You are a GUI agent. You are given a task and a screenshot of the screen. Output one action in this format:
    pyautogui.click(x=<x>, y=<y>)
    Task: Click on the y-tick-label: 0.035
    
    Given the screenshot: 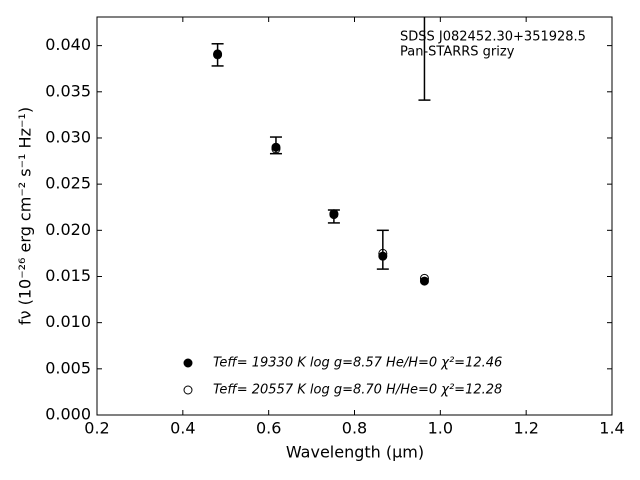 What is the action you would take?
    pyautogui.click(x=68, y=90)
    